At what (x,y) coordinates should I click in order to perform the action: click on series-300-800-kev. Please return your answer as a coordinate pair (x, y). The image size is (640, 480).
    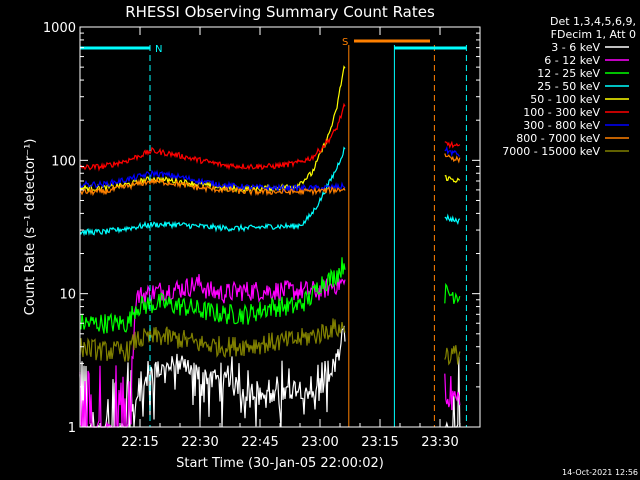
    Looking at the image, I should click on (269, 169).